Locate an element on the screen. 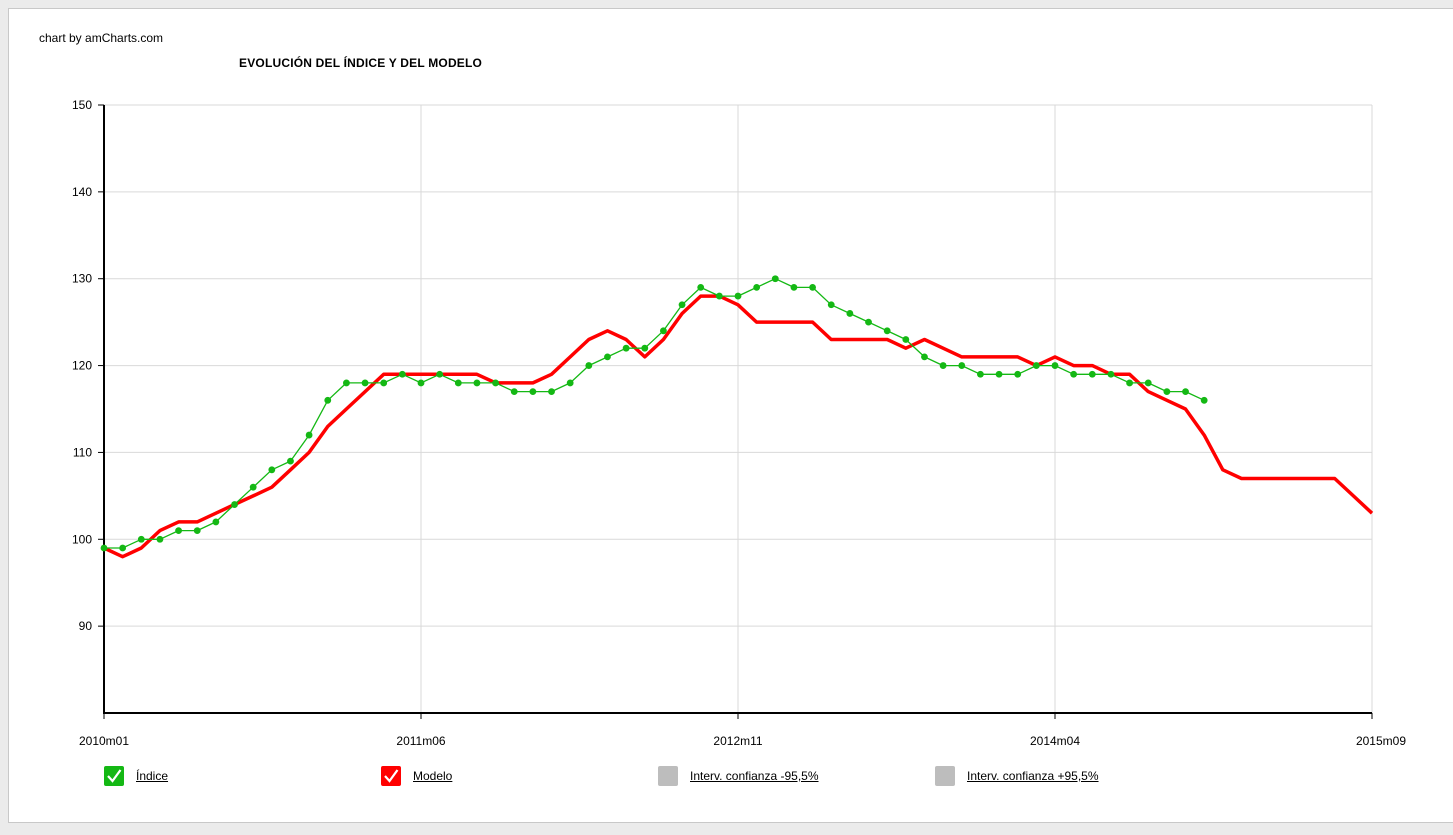 The image size is (1453, 835). legend-item-interval-upper: Interv. confianza +95,5% is located at coordinates (1017, 776).